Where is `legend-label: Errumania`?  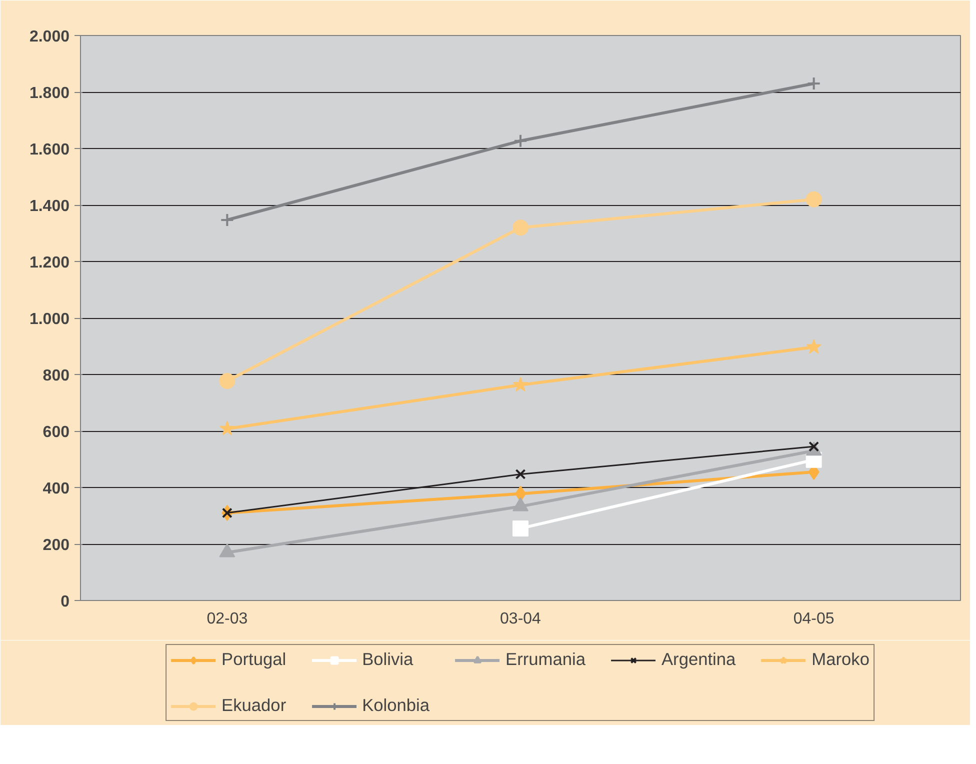
legend-label: Errumania is located at coordinates (546, 659).